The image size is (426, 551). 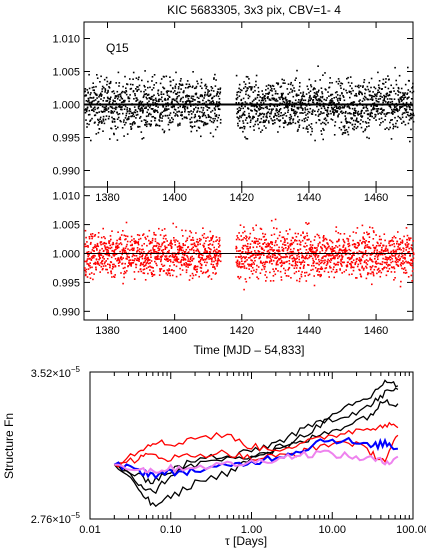 I want to click on panel-2-x-tick-label: 1460, so click(x=376, y=198).